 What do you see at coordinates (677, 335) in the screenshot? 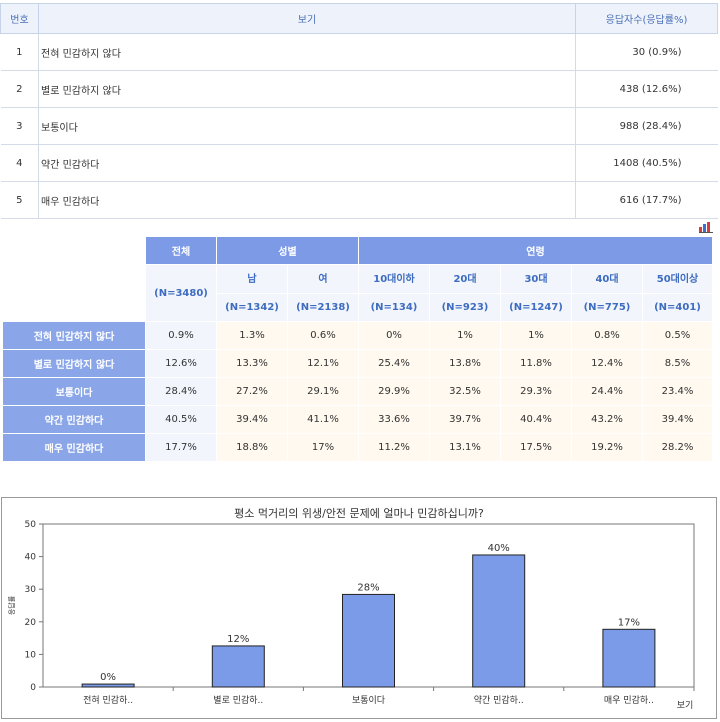
I see `crosstab-cell: 0.5%` at bounding box center [677, 335].